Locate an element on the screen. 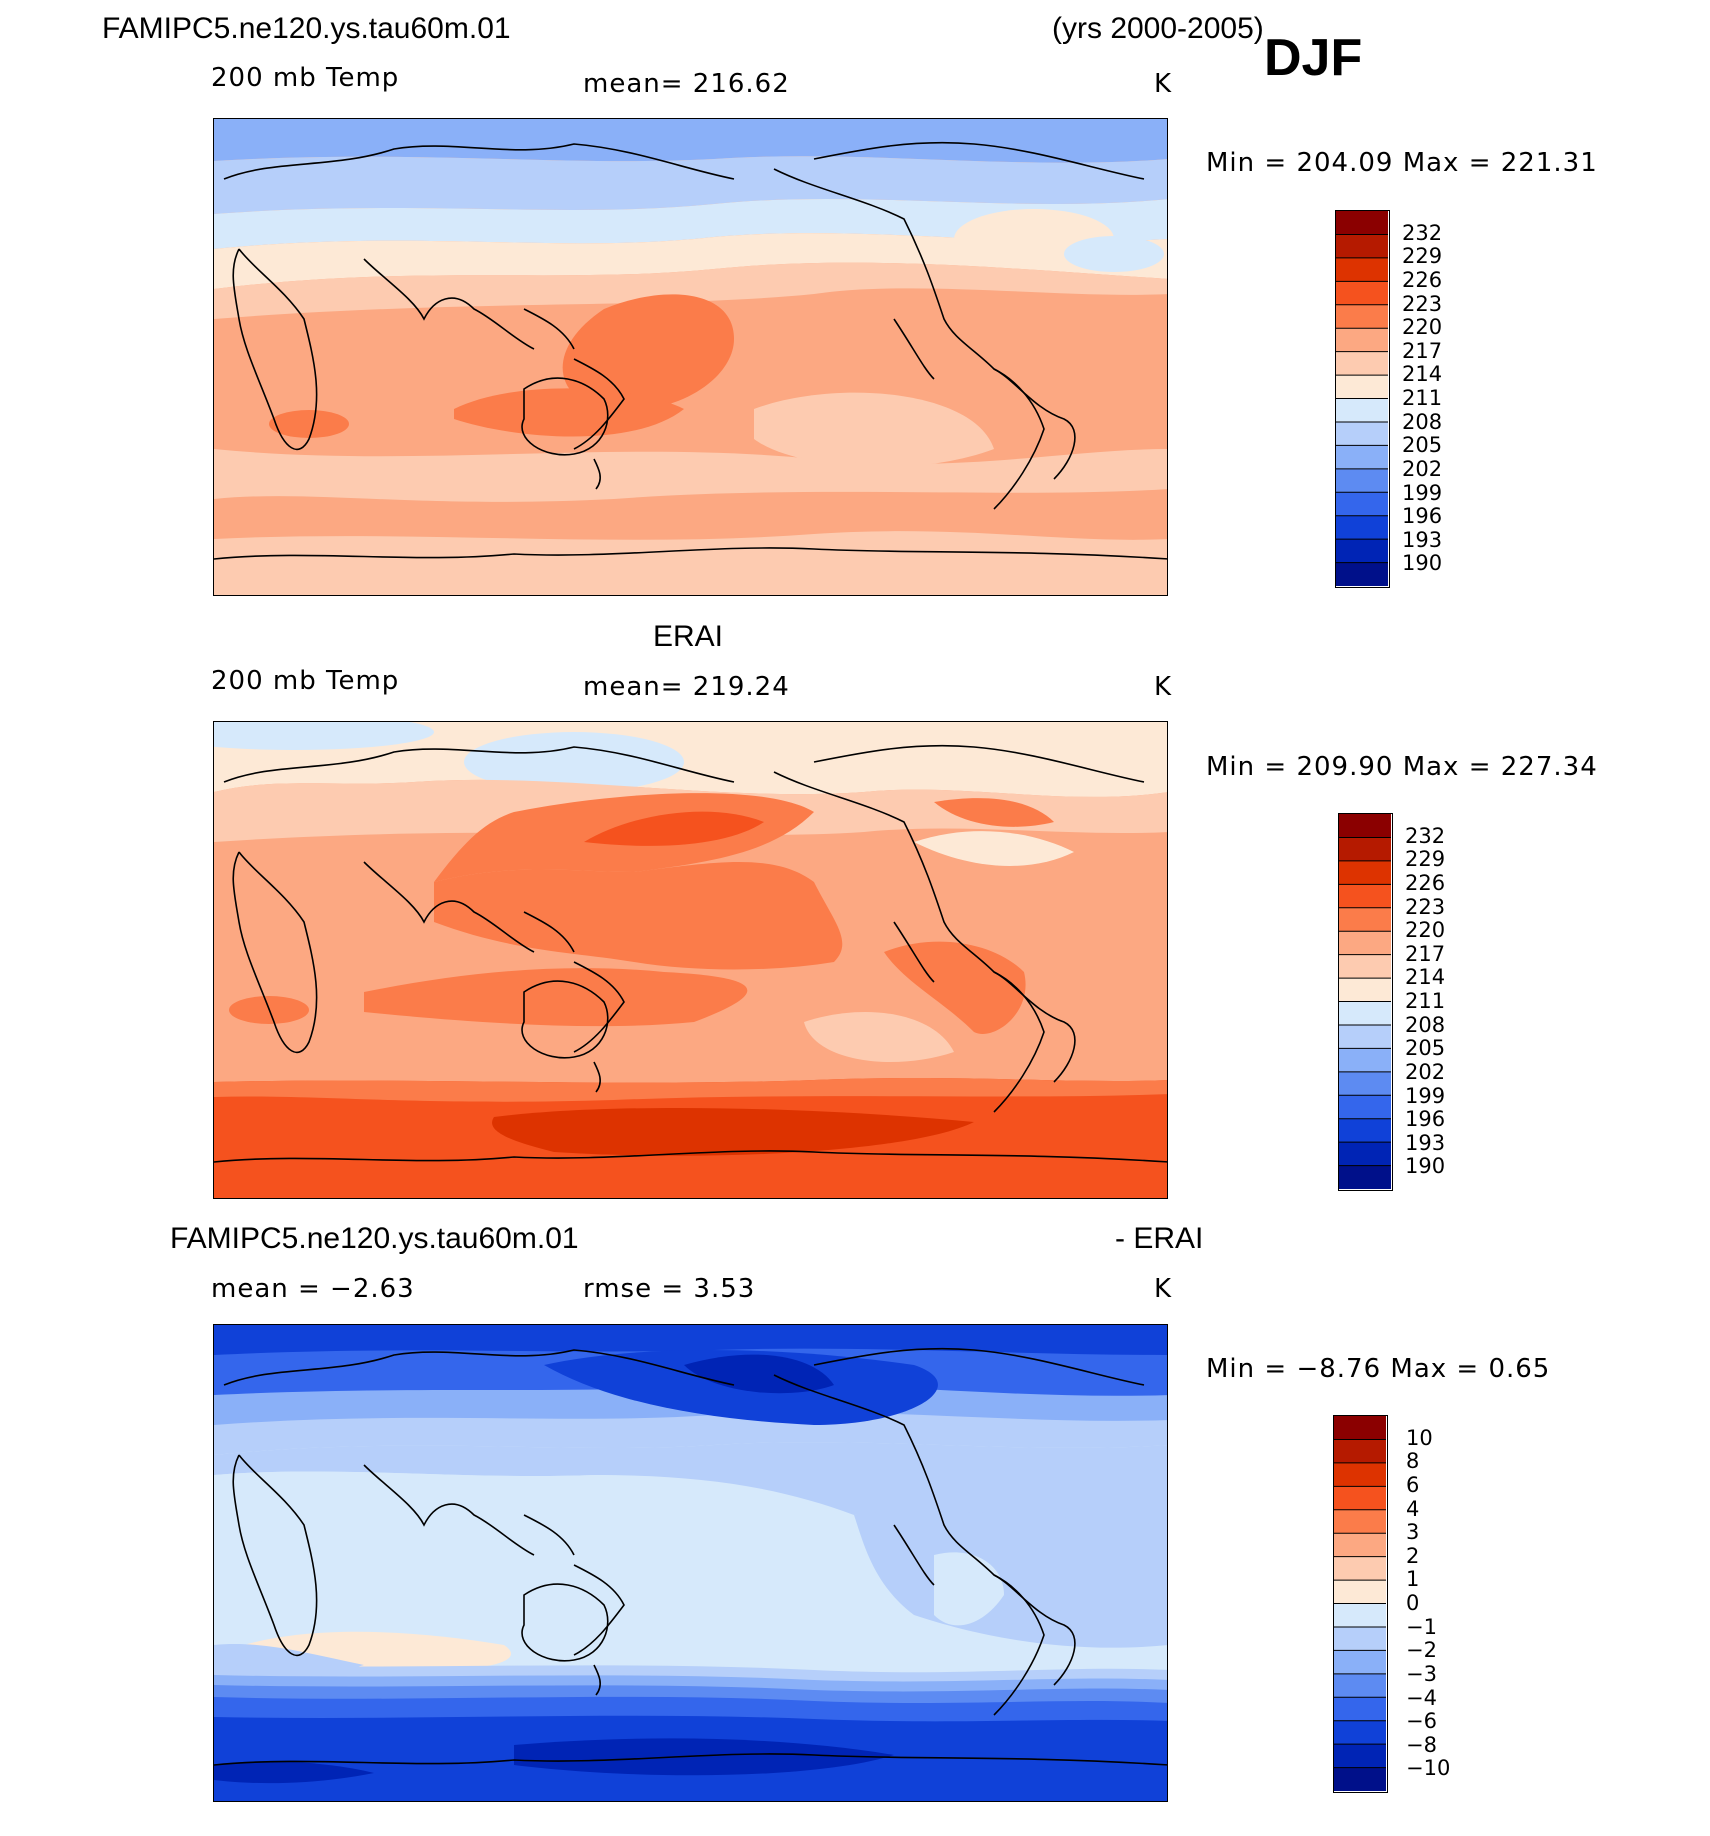 Image resolution: width=1710 pixels, height=1836 pixels. panel2-map is located at coordinates (690, 960).